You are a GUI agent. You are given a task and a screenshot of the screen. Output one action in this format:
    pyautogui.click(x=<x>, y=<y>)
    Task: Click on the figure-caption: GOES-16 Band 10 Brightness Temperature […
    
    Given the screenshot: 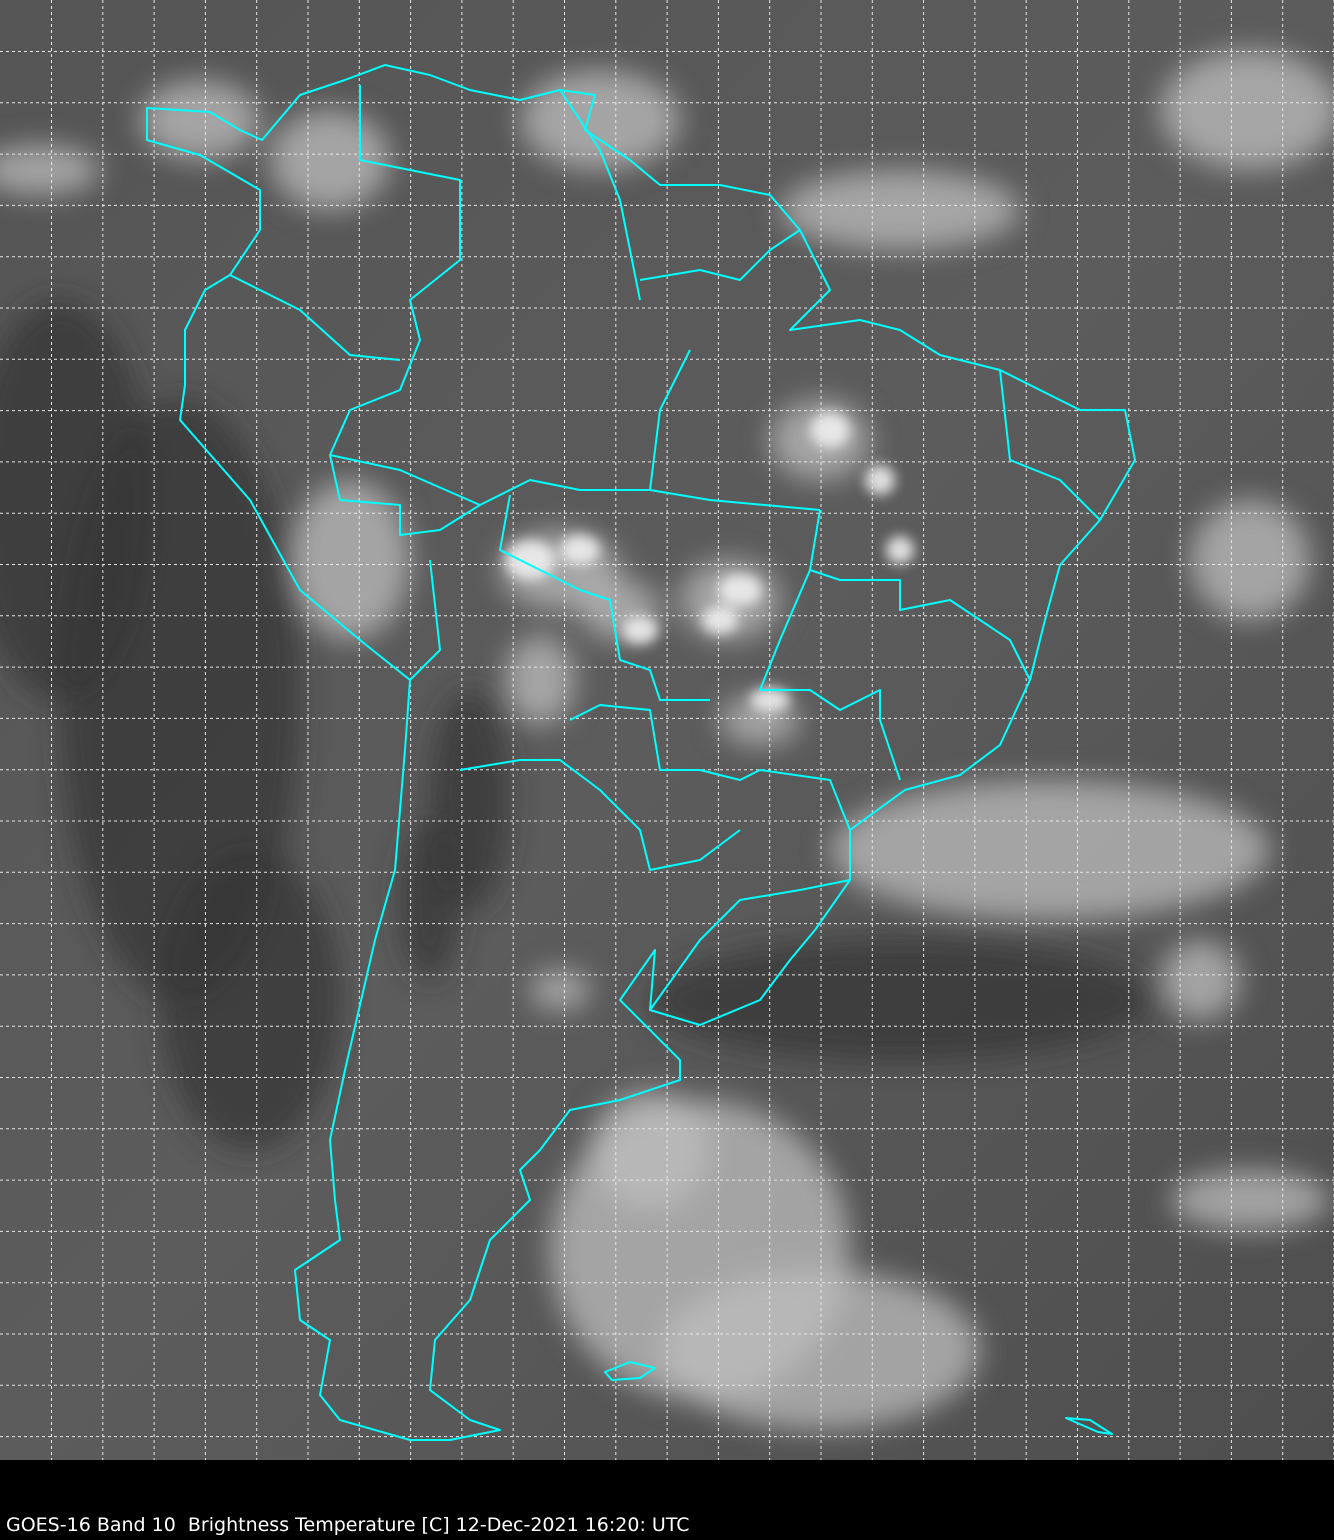 What is the action you would take?
    pyautogui.click(x=348, y=1525)
    